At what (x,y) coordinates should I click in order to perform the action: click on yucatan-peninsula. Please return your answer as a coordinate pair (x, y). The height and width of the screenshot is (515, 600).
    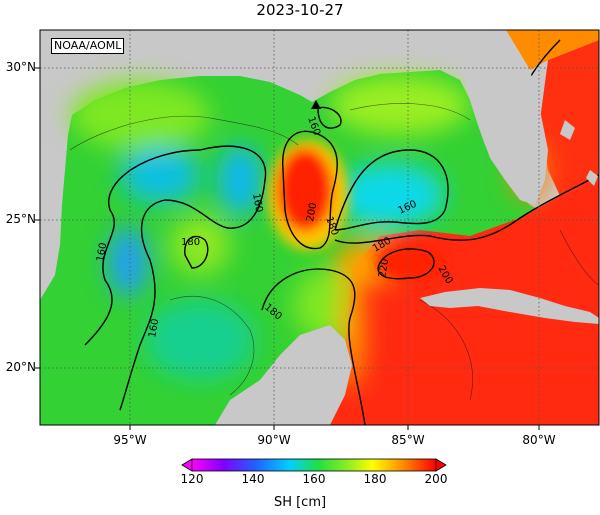
    Looking at the image, I should click on (283, 375).